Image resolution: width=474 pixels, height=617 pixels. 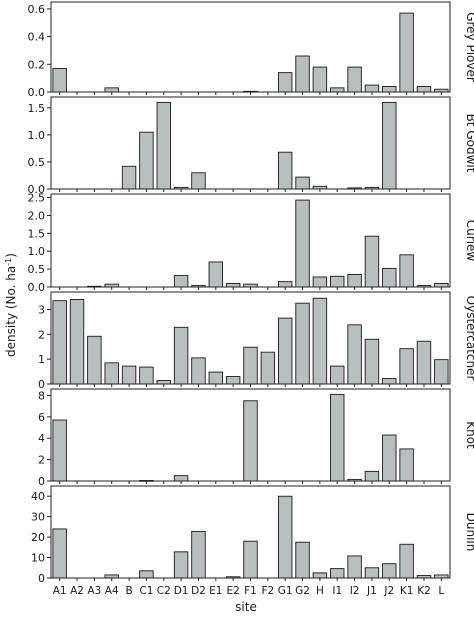 I want to click on x-category-label-L: L, so click(x=441, y=591).